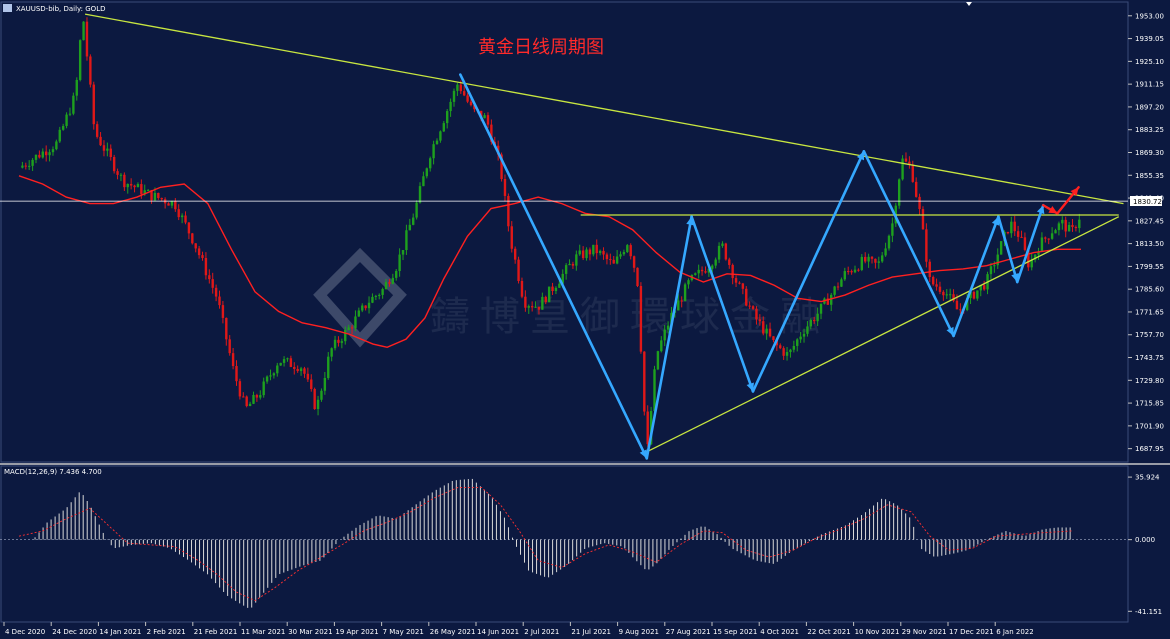 This screenshot has width=1170, height=639. Describe the element at coordinates (1053, 209) in the screenshot. I see `forecast-arrow-head` at that location.